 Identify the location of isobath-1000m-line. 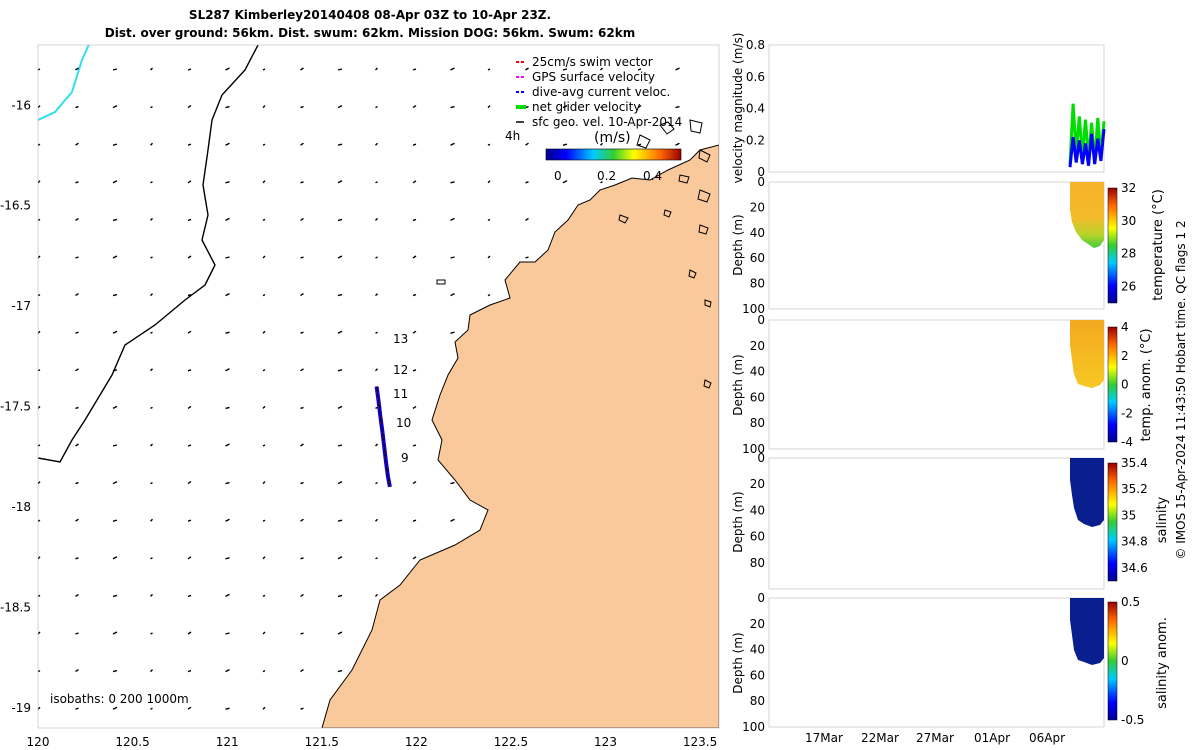
(148, 254).